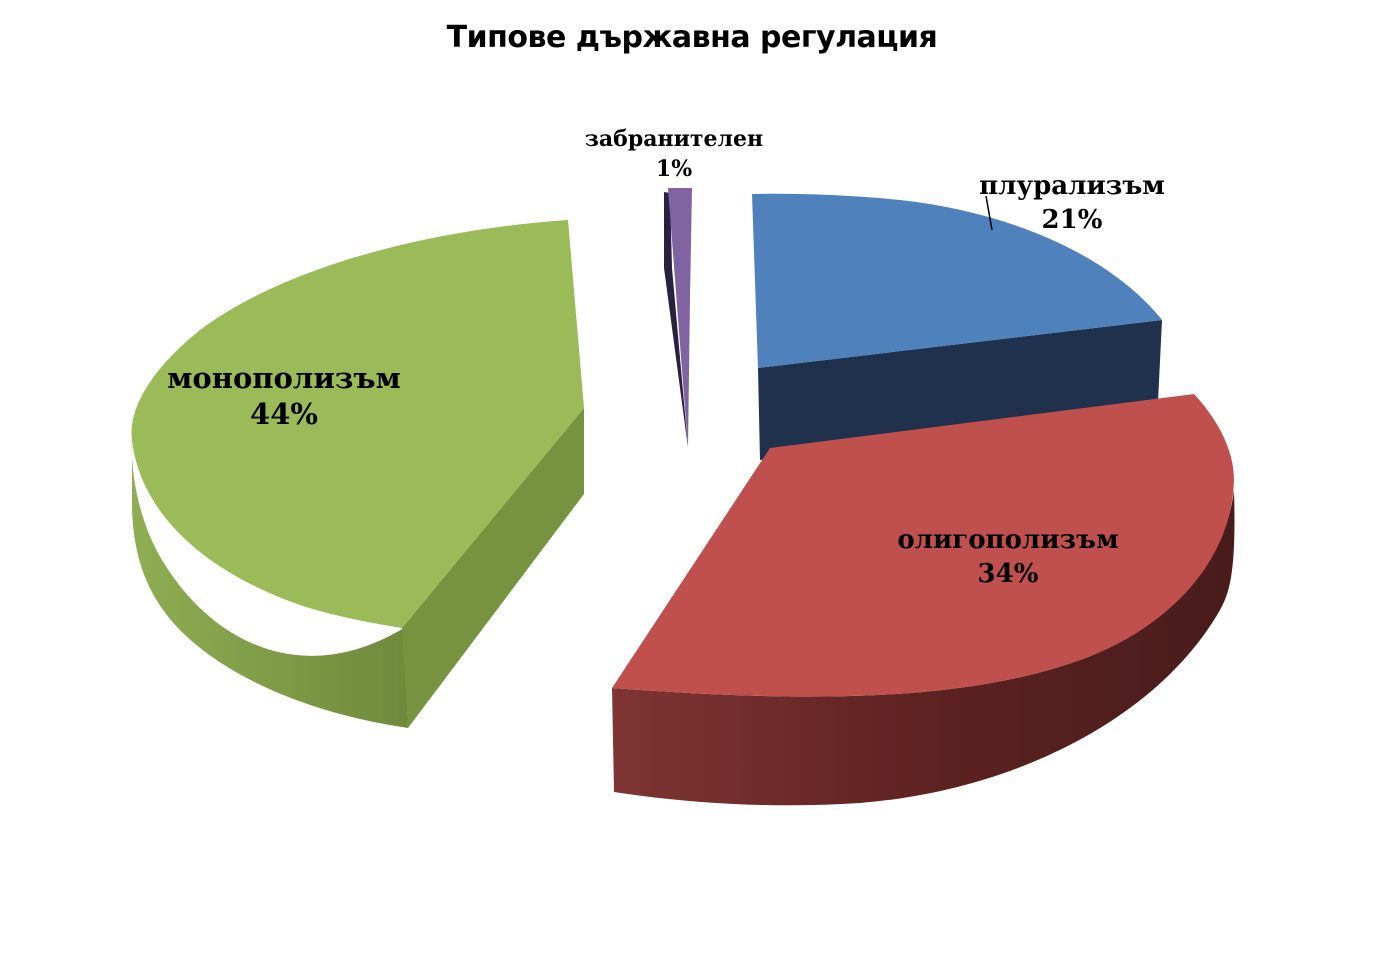 This screenshot has width=1384, height=967. I want to click on slice-top-олигополизъм, so click(923, 545).